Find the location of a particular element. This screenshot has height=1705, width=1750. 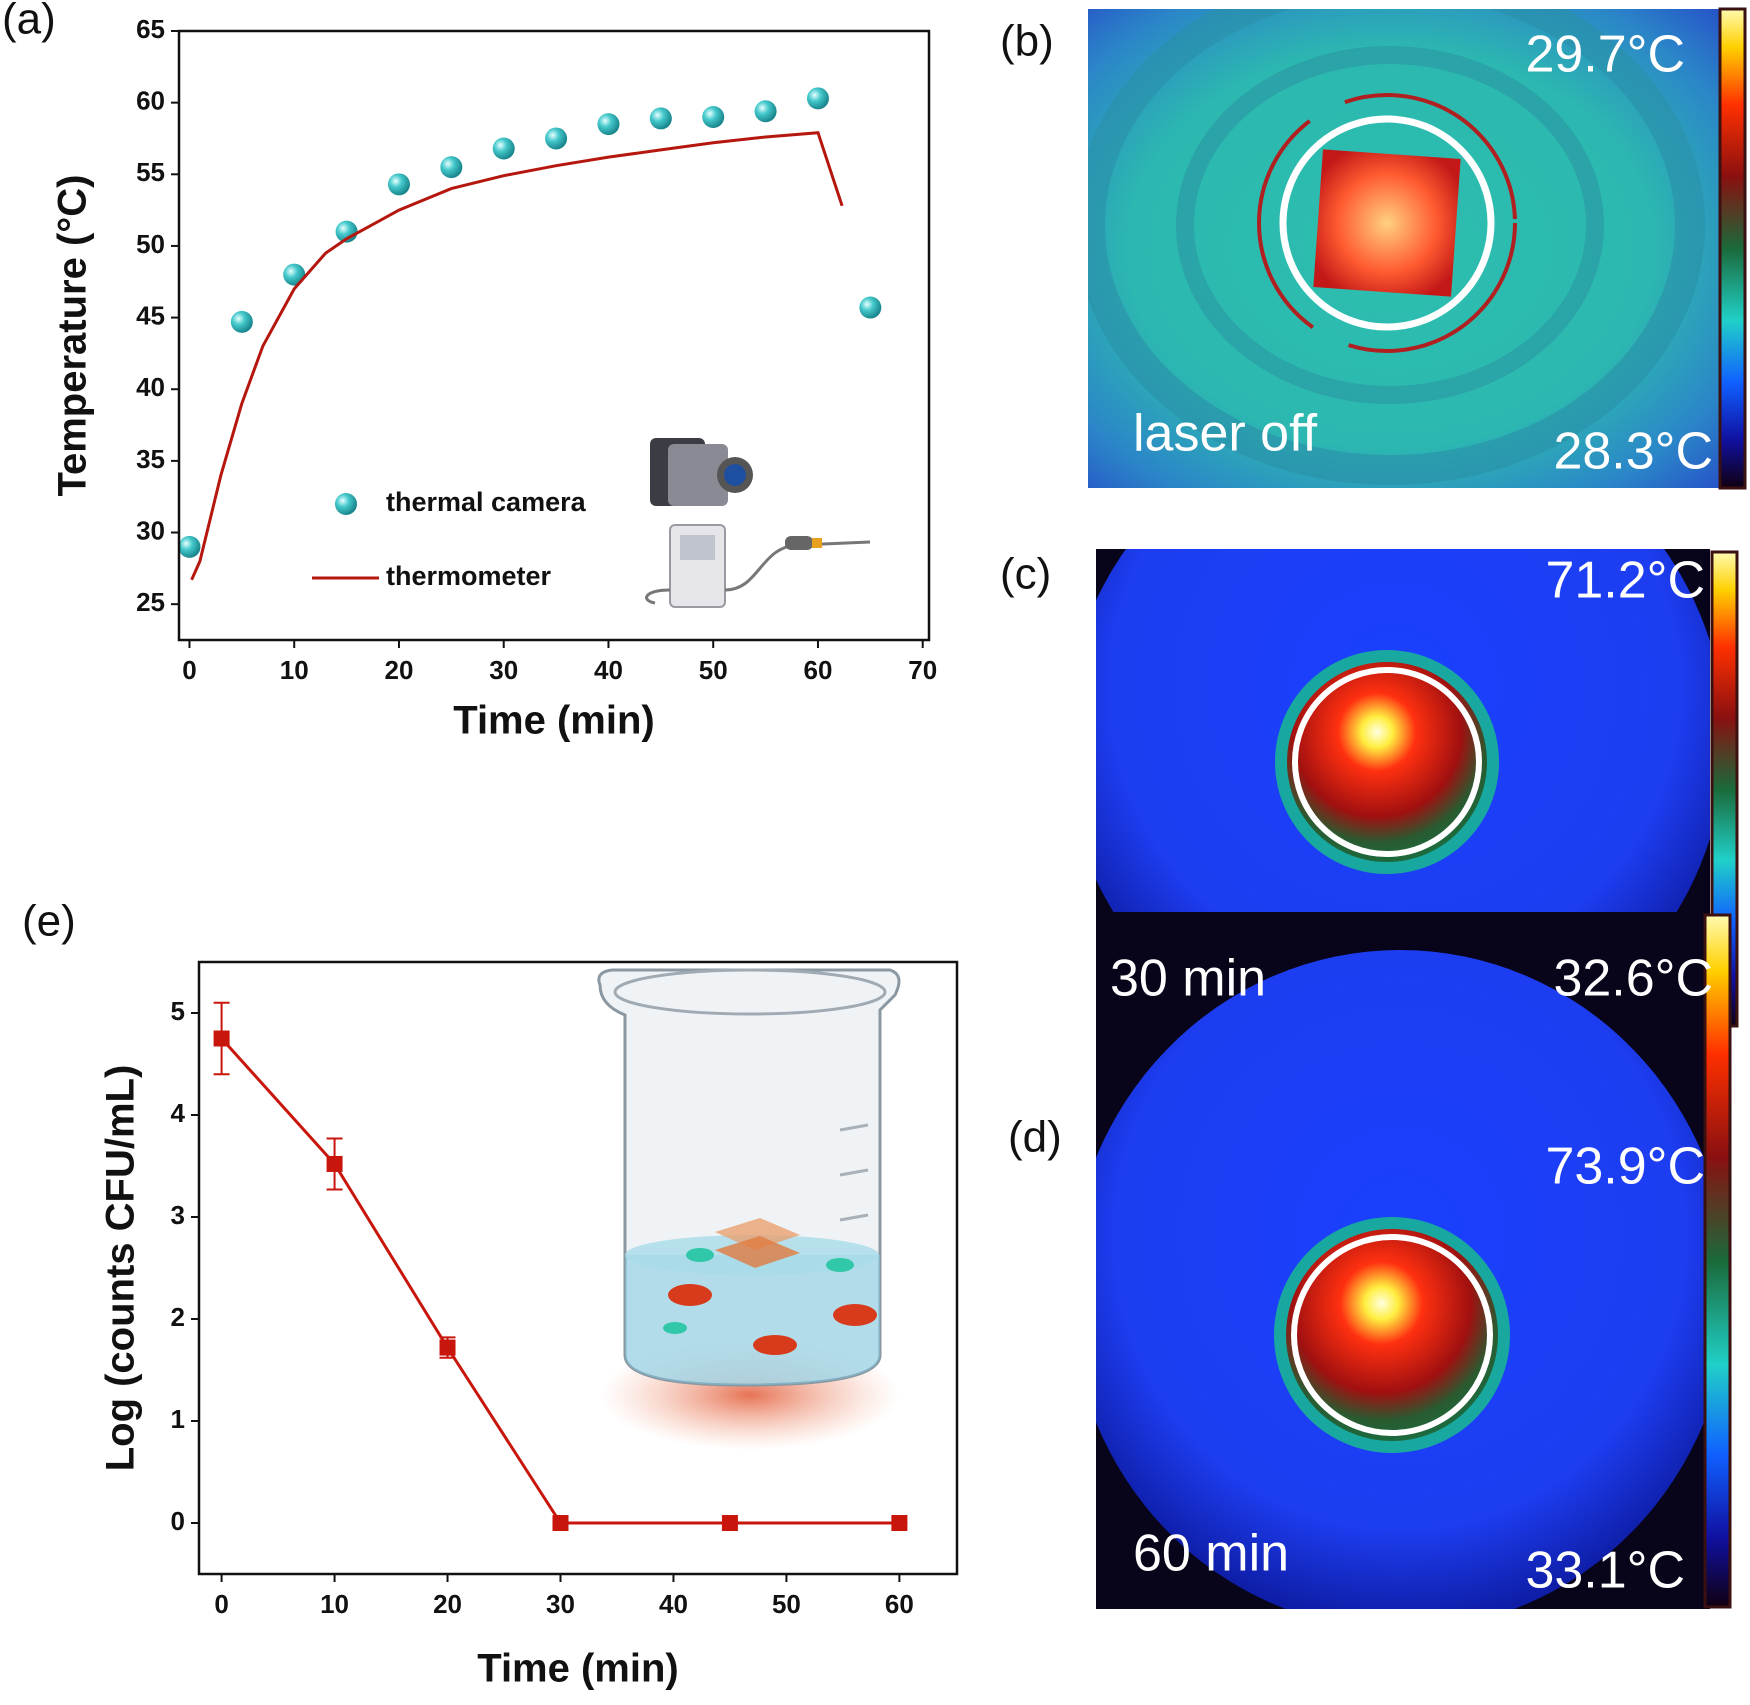

y-tick-label: 1 is located at coordinates (178, 1419).